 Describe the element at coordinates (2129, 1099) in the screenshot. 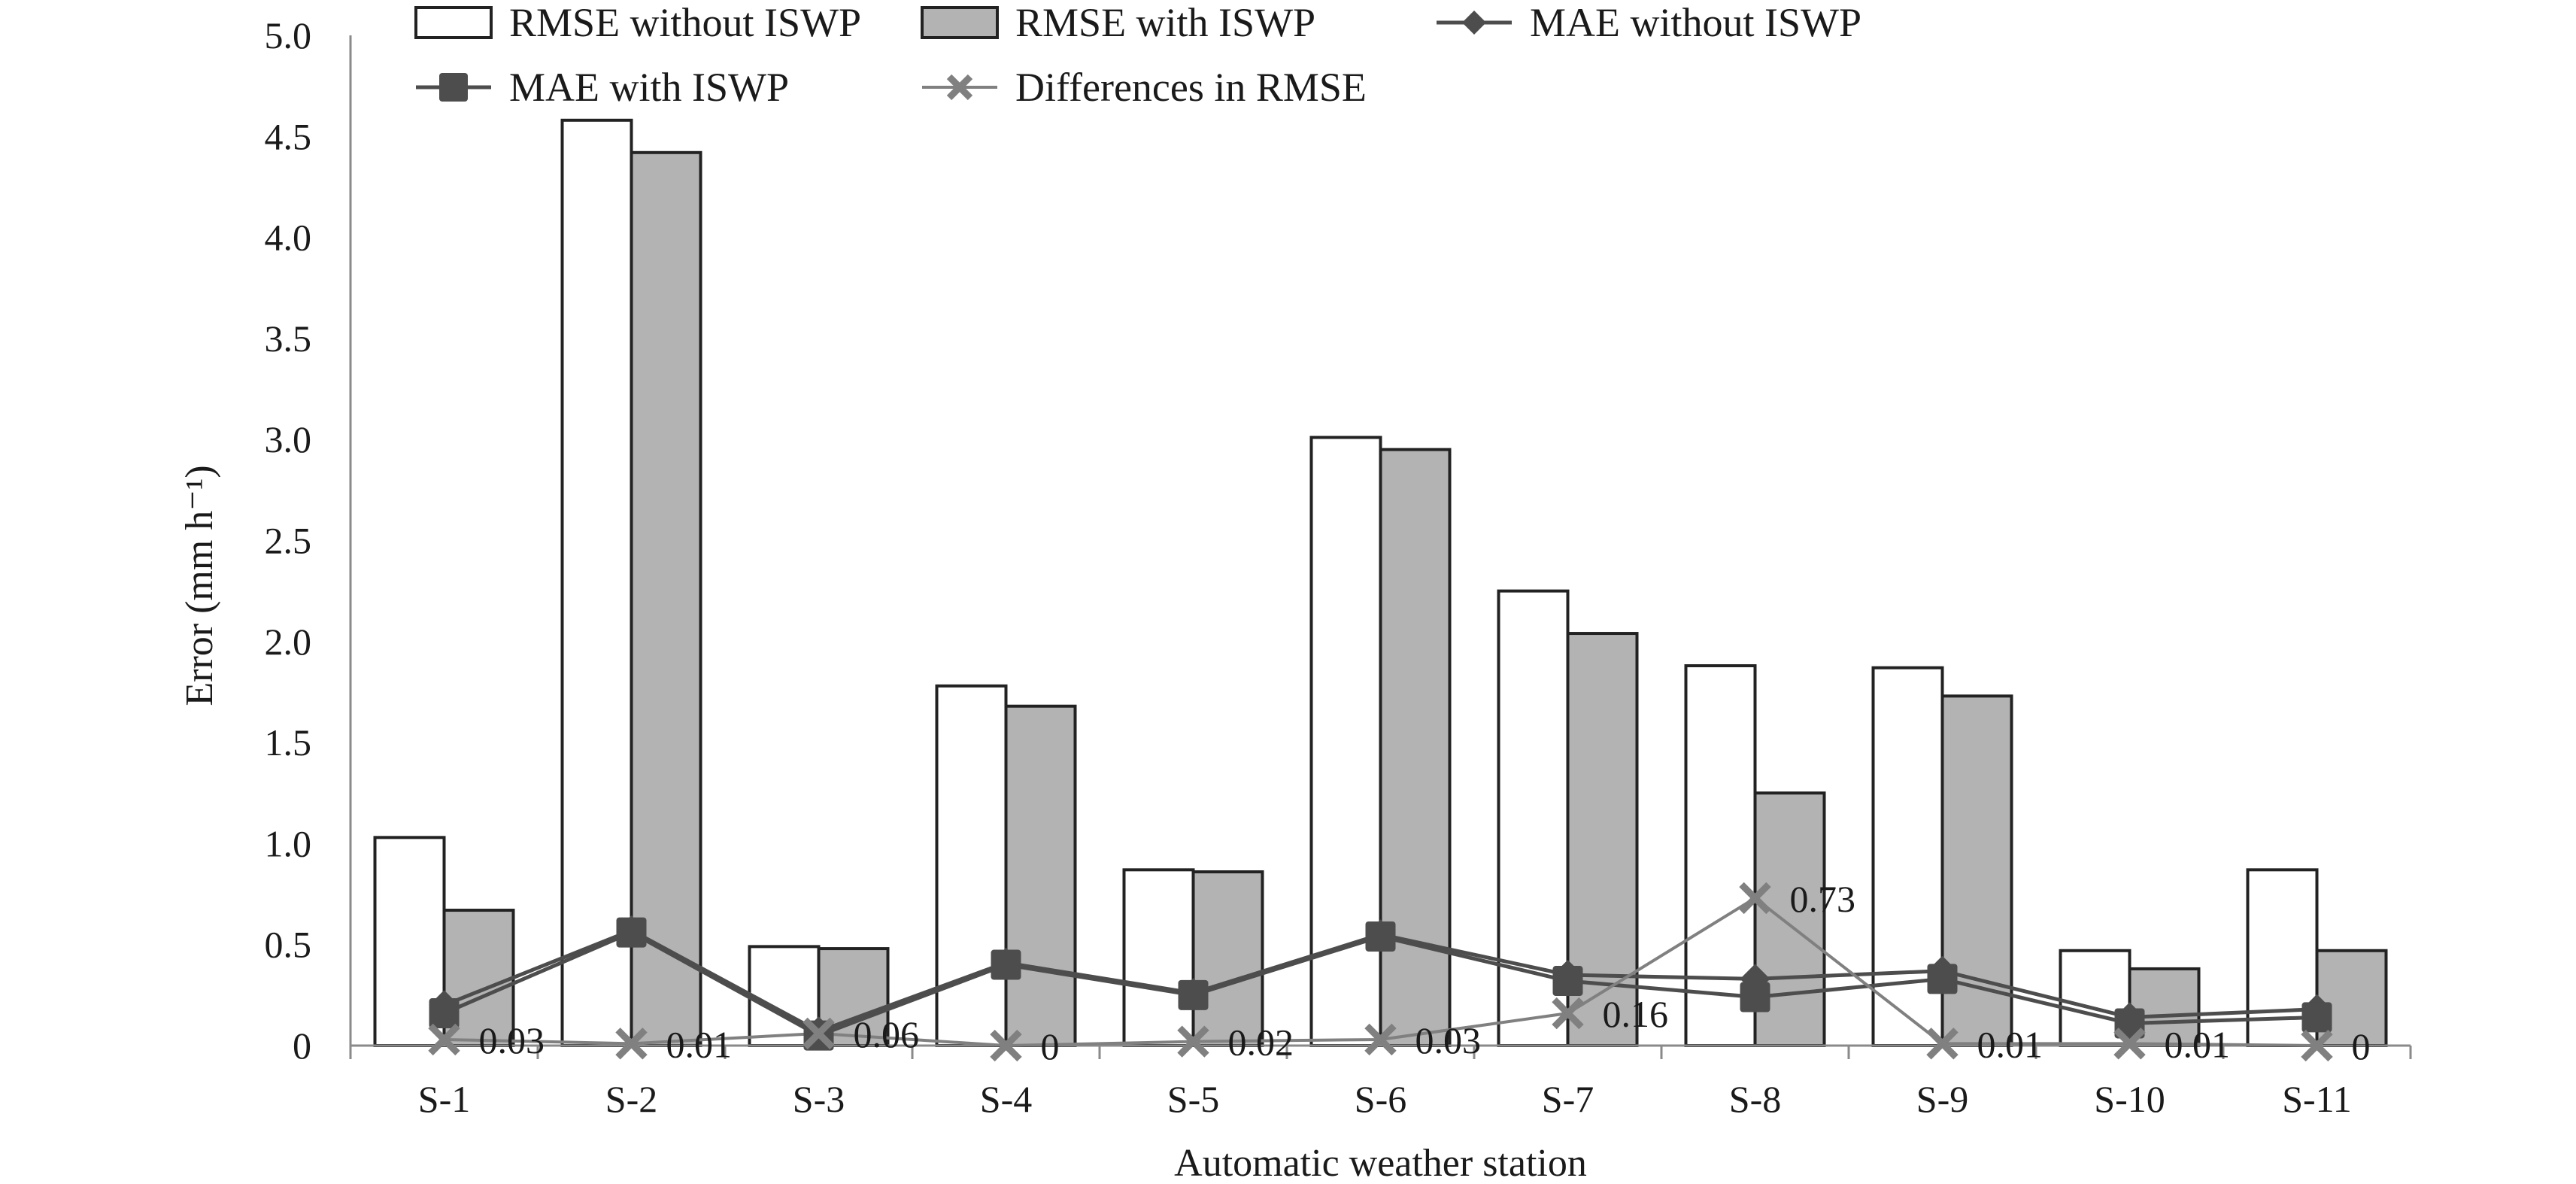

I see `x-tick-label: S-10` at that location.